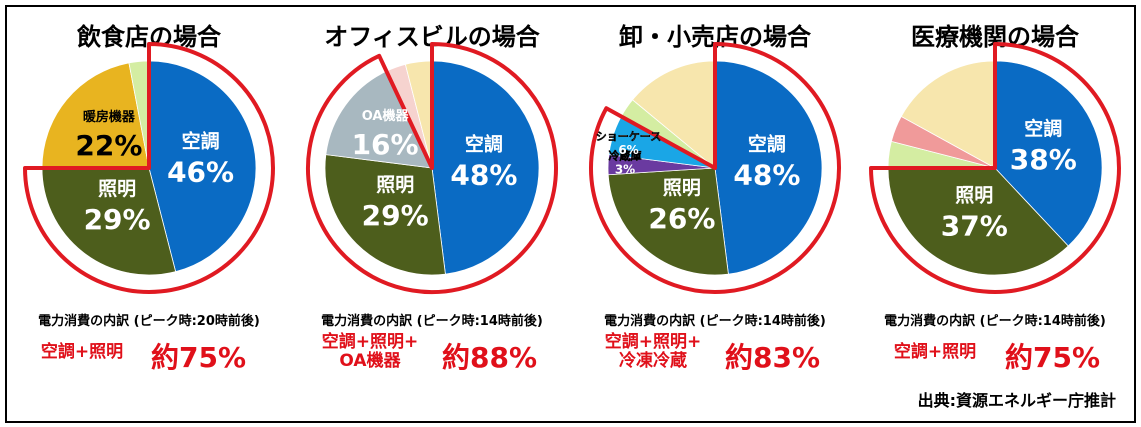 The height and width of the screenshot is (427, 1141). What do you see at coordinates (628, 150) in the screenshot?
I see `slice-value-showcase: 6%` at bounding box center [628, 150].